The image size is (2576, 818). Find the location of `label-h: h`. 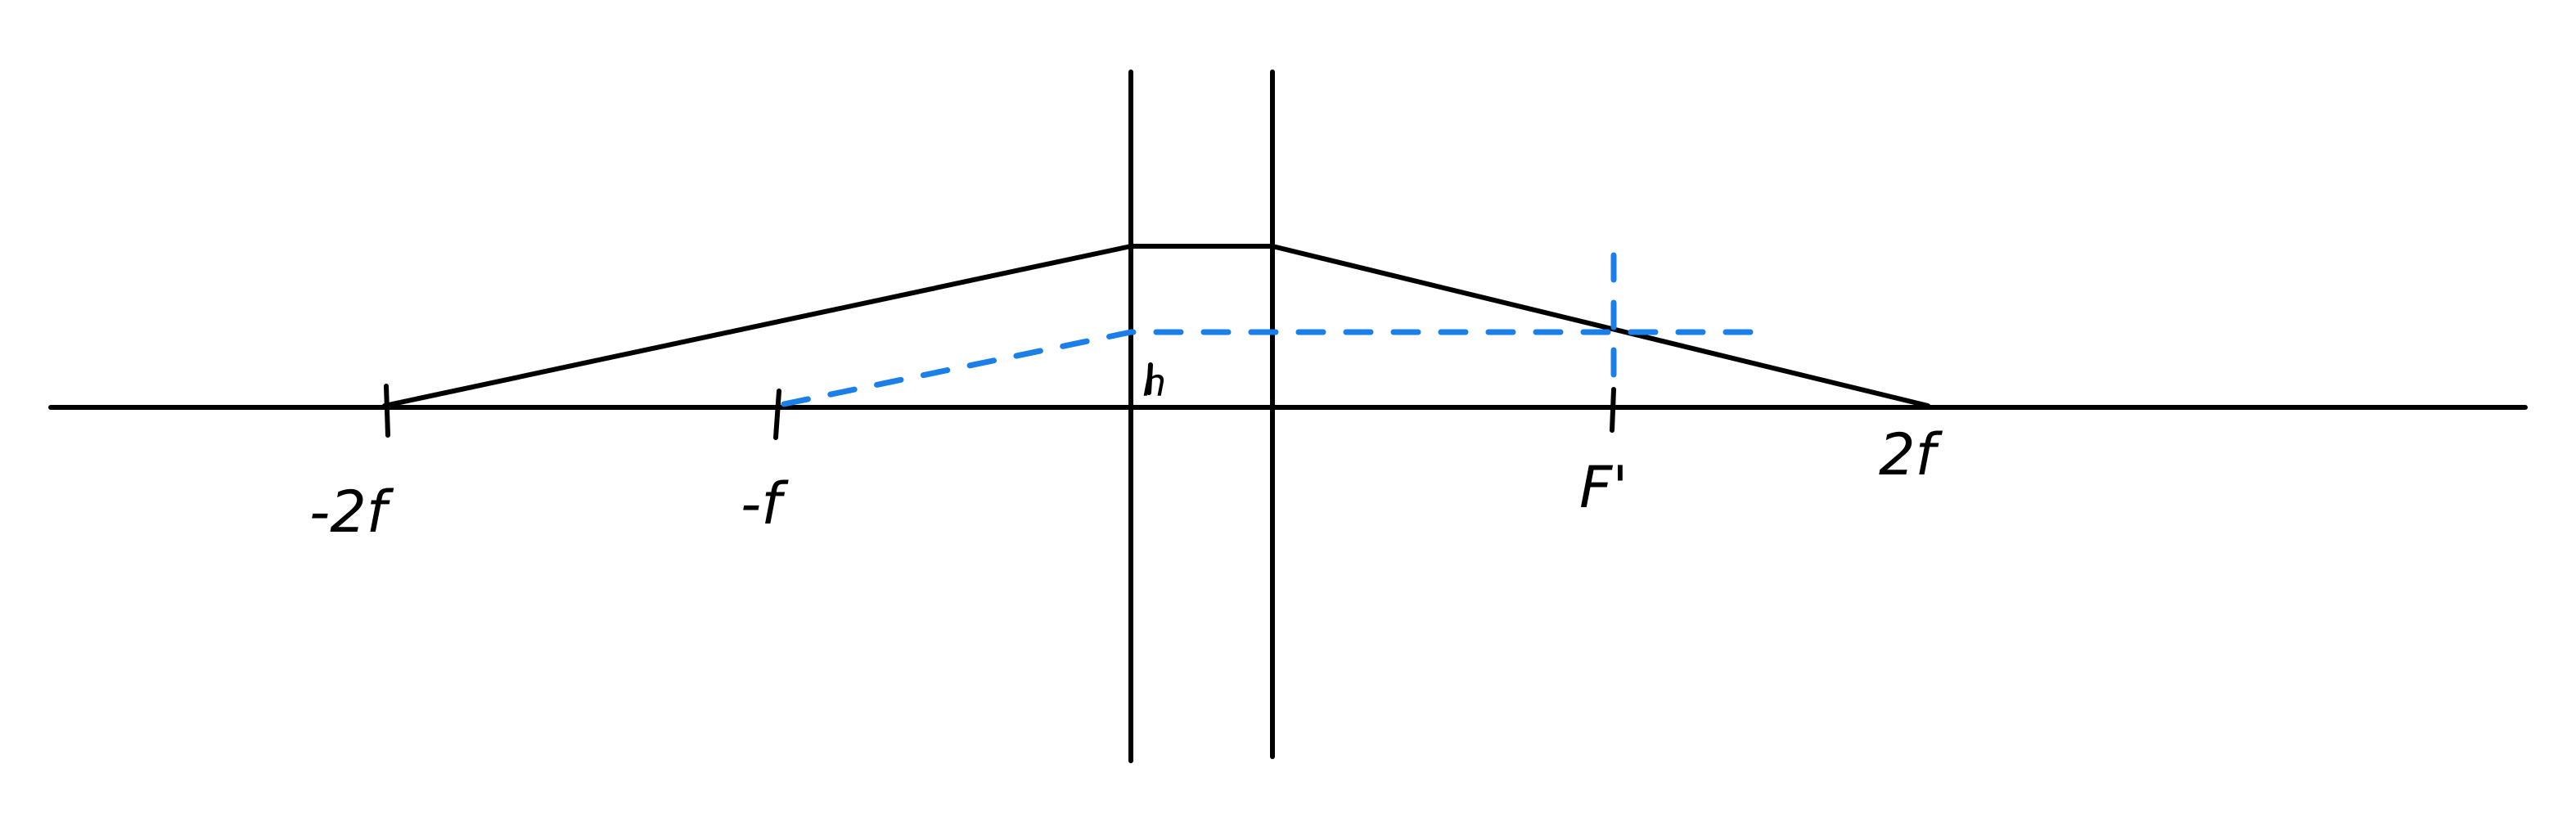

label-h: h is located at coordinates (1154, 383).